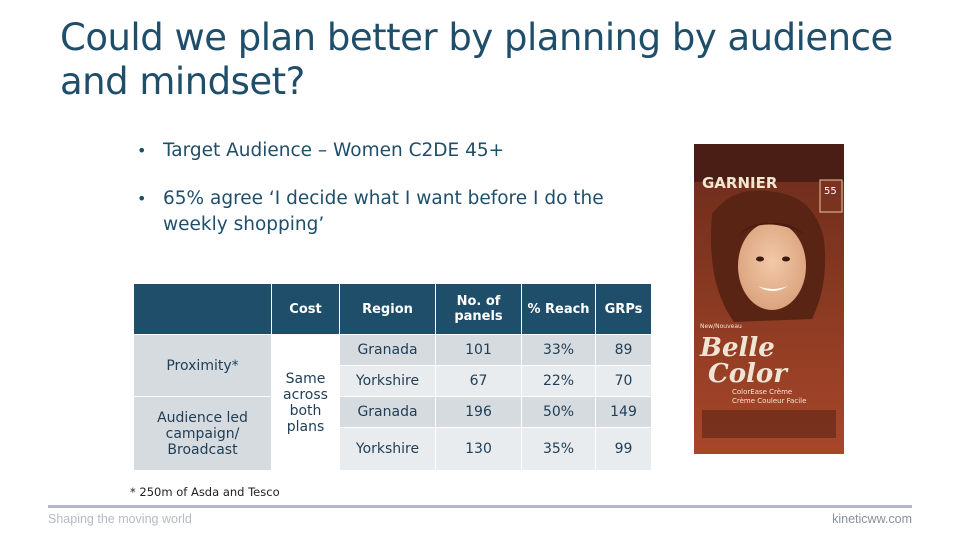 Image resolution: width=960 pixels, height=540 pixels. I want to click on group-label-audience-led: Audience led campaign/ Broadcast, so click(202, 433).